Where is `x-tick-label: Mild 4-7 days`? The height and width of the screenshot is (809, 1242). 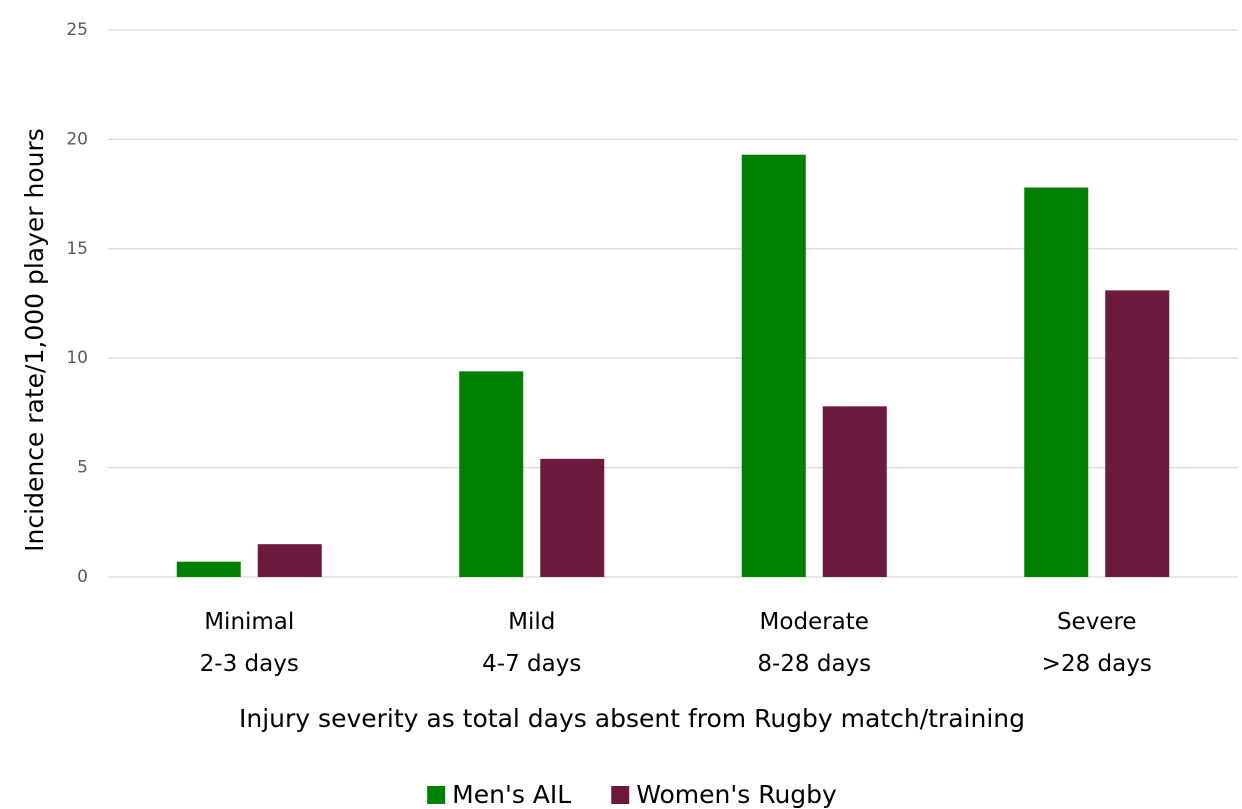
x-tick-label: Mild 4-7 days is located at coordinates (531, 643).